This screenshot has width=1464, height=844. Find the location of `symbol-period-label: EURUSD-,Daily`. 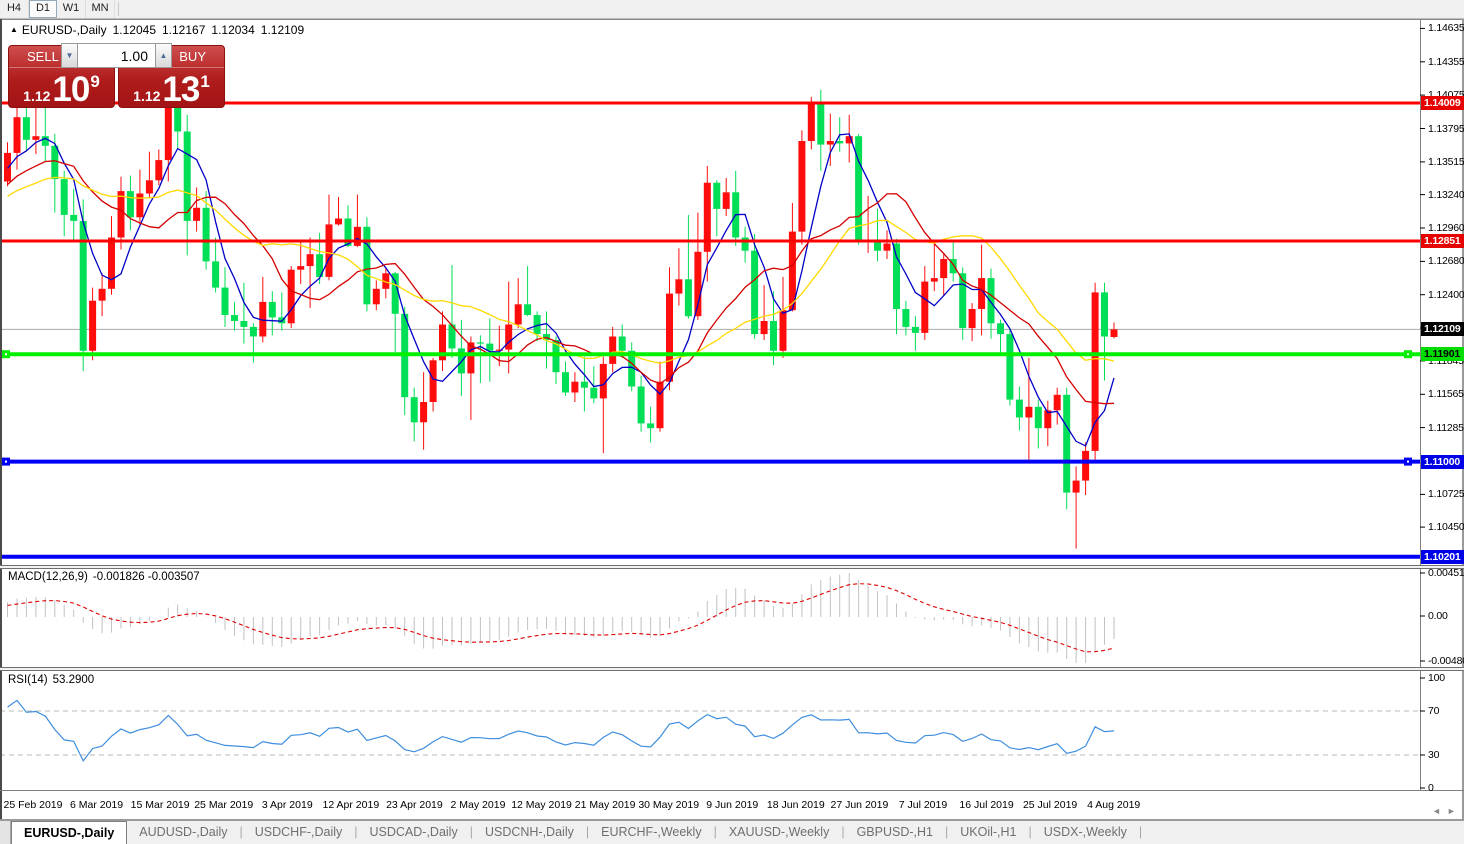

symbol-period-label: EURUSD-,Daily is located at coordinates (64, 30).